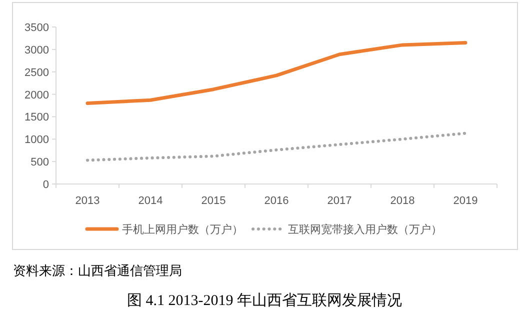  What do you see at coordinates (276, 201) in the screenshot?
I see `x-tick-label: 2016` at bounding box center [276, 201].